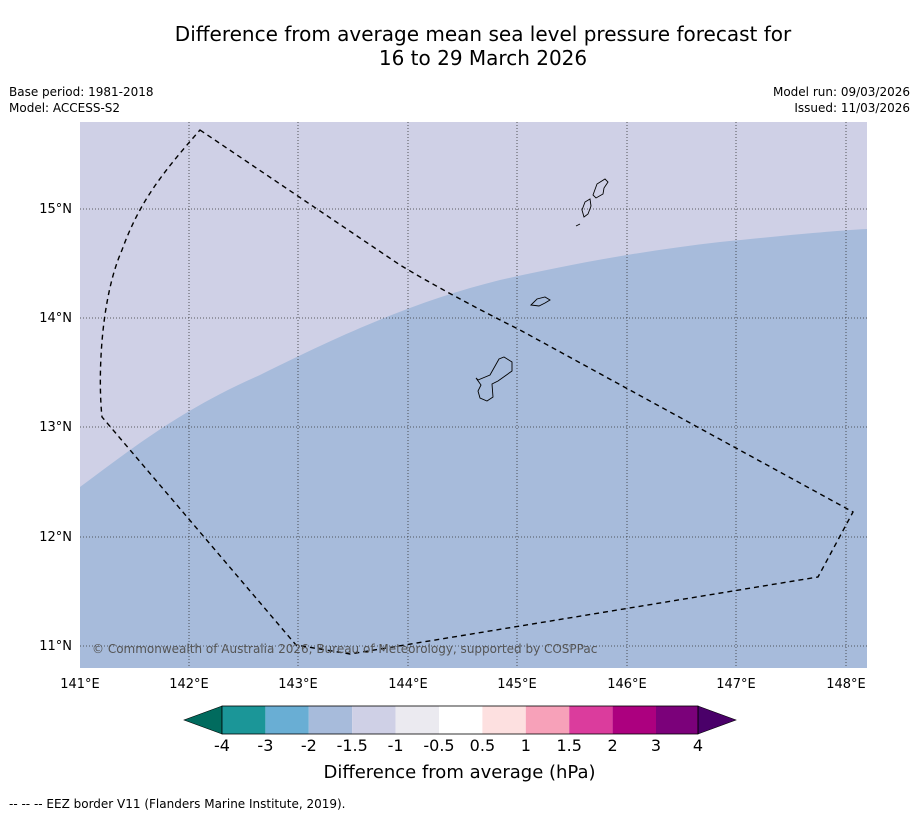  What do you see at coordinates (483, 58) in the screenshot?
I see `title-line-2: 16 to 29 March 2026` at bounding box center [483, 58].